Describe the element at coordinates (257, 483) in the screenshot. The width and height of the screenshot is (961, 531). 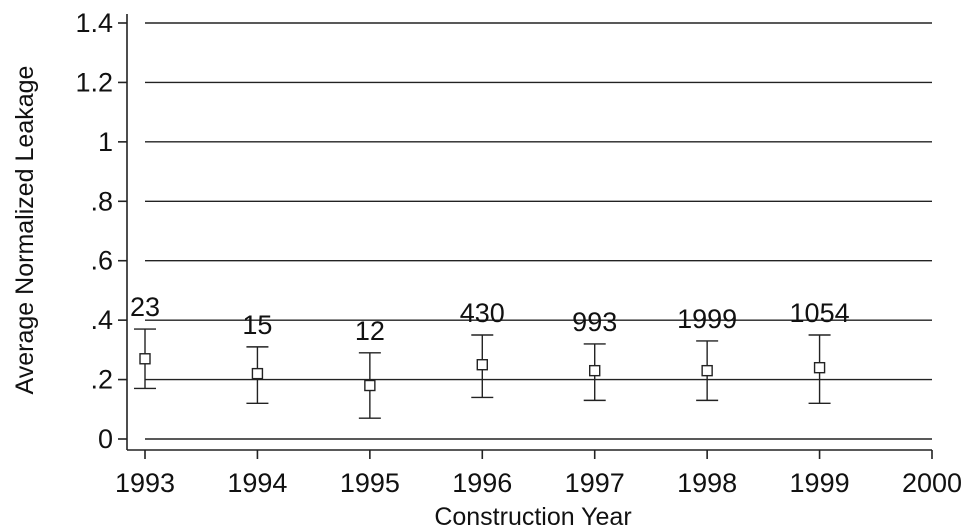
I see `x-tick-label: 1994` at that location.